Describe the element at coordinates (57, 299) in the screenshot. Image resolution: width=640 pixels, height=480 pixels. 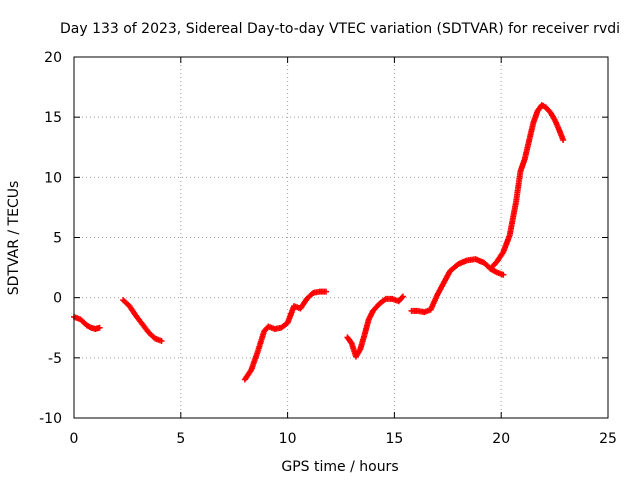
I see `y-tick-label: 0` at that location.